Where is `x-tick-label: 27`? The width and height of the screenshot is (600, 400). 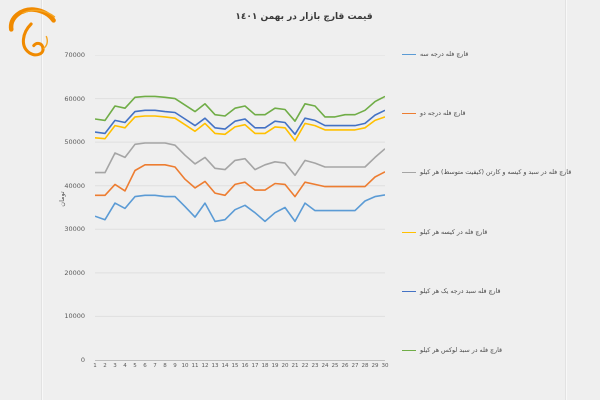
x-tick-label: 27 is located at coordinates (355, 366).